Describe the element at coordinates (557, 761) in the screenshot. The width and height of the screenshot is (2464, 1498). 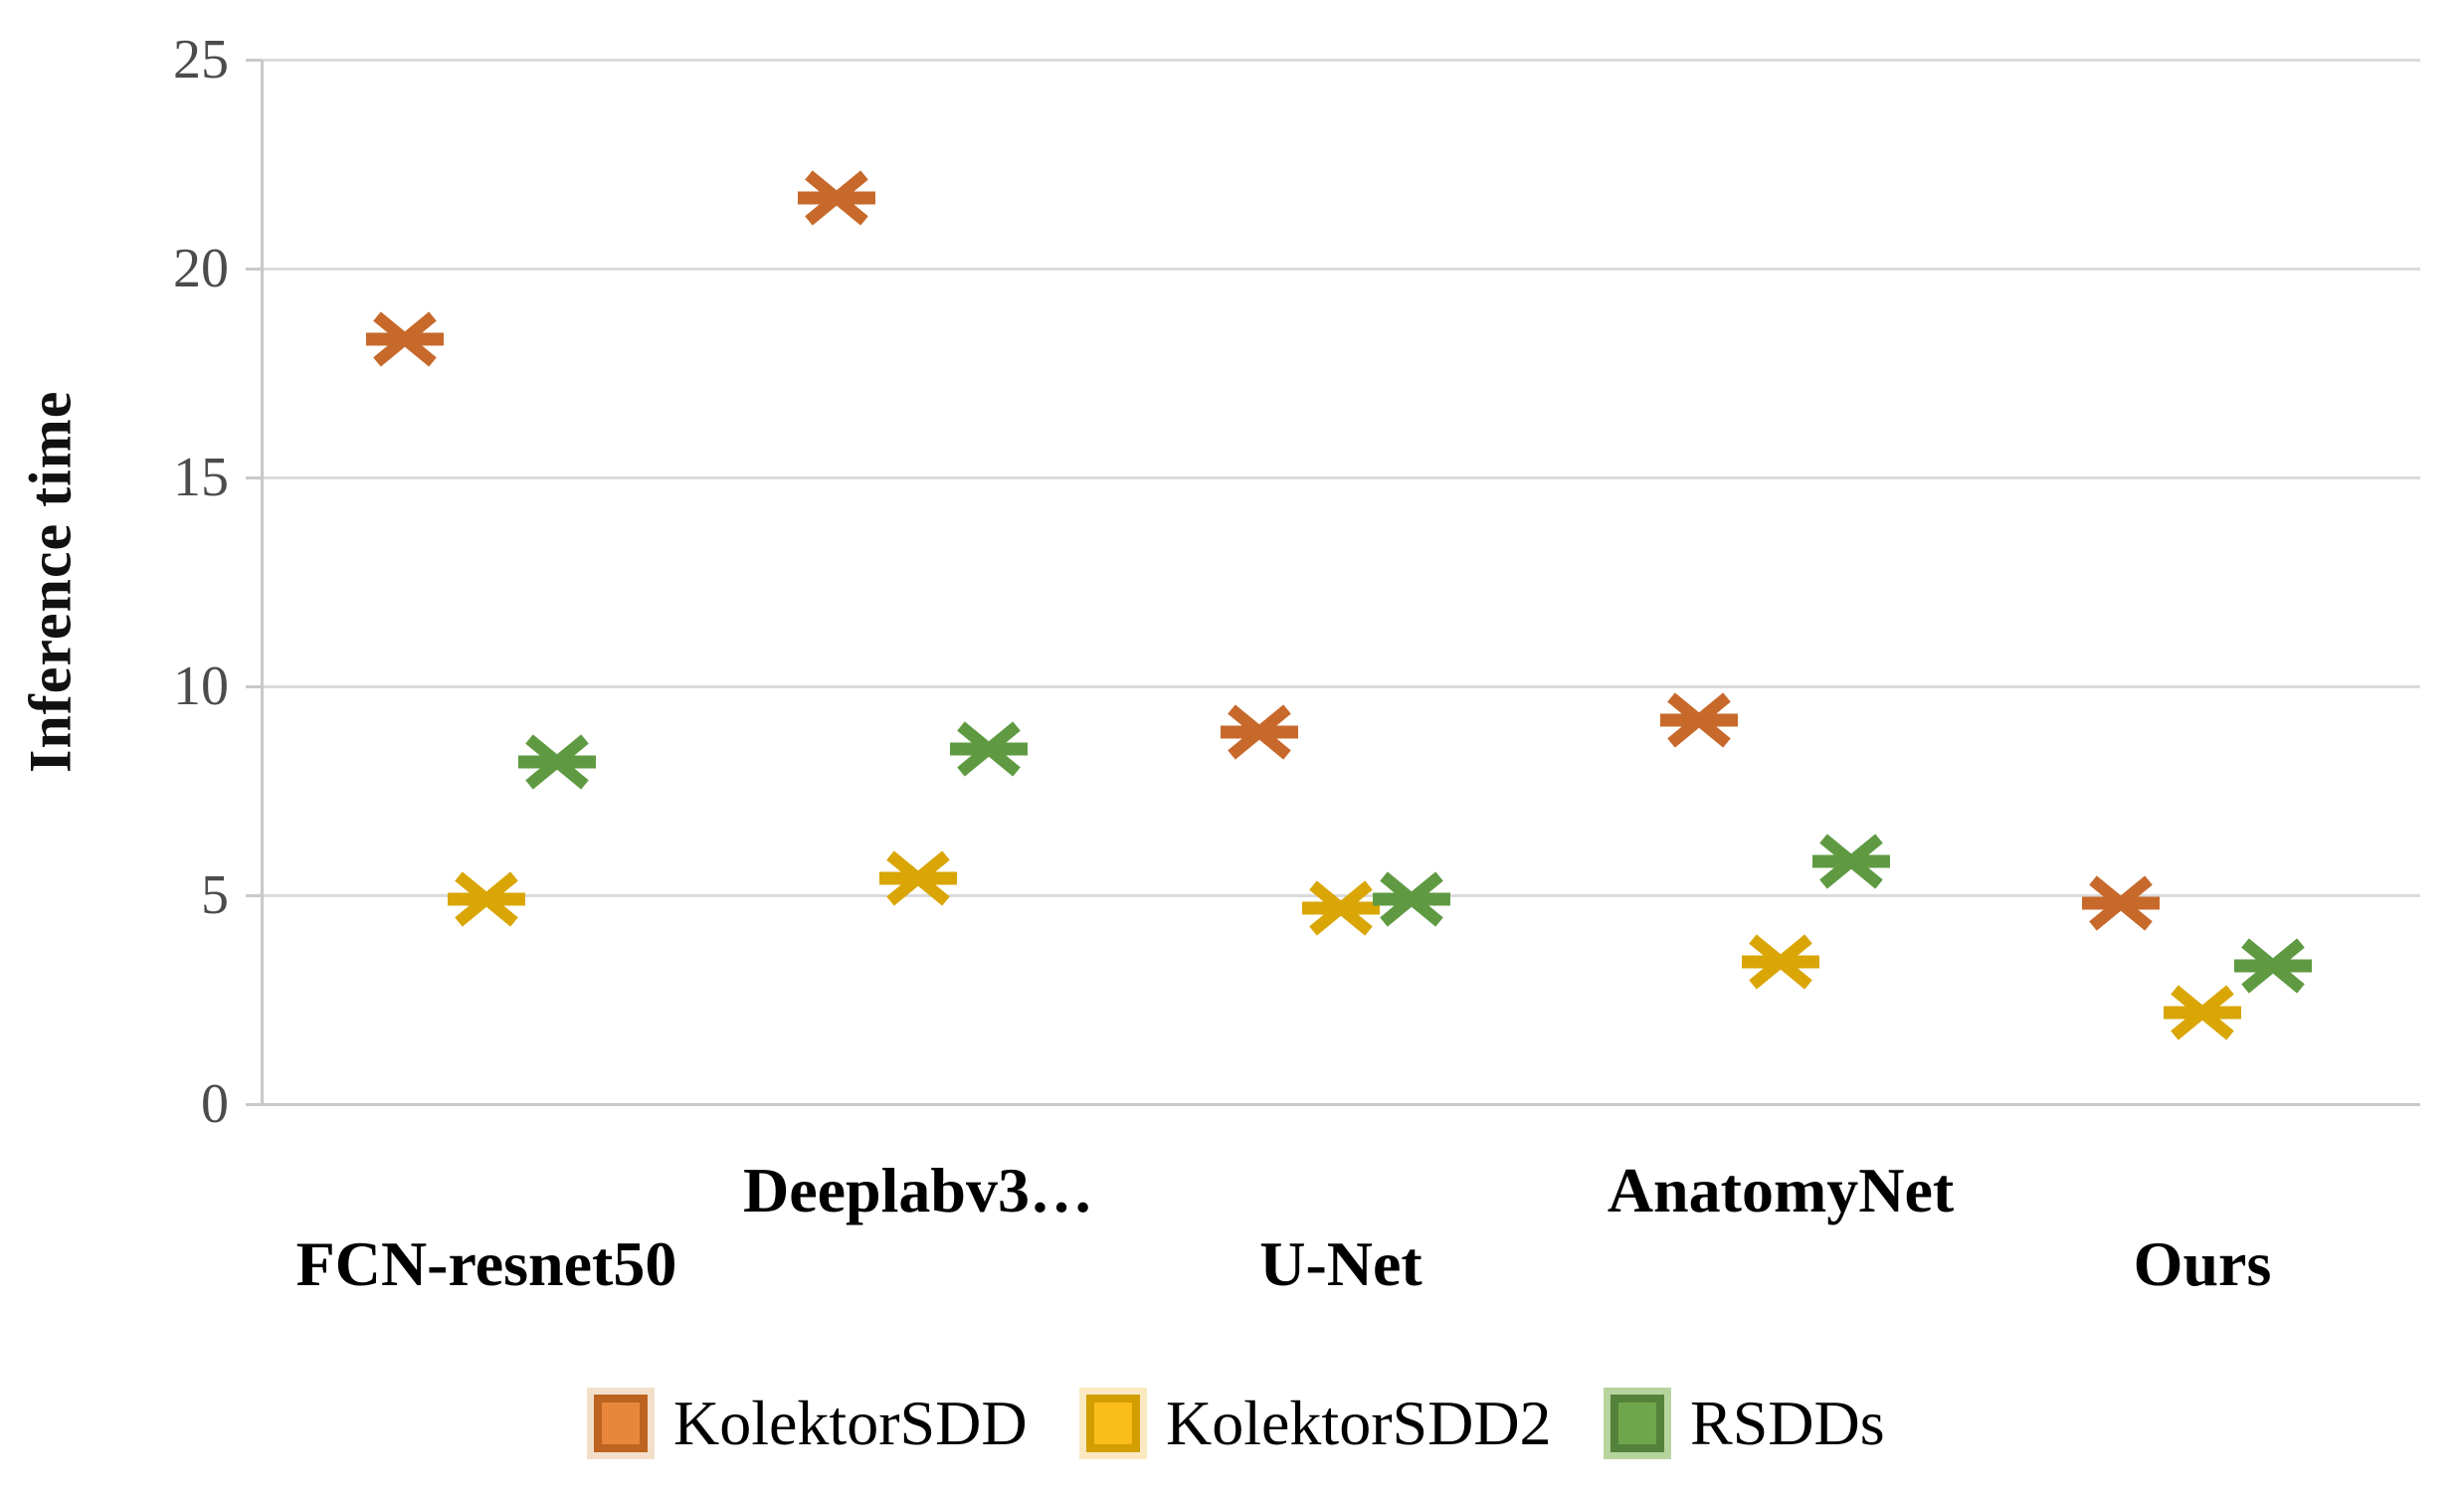
I see `marker-rsdds-fcn-resnet50` at that location.